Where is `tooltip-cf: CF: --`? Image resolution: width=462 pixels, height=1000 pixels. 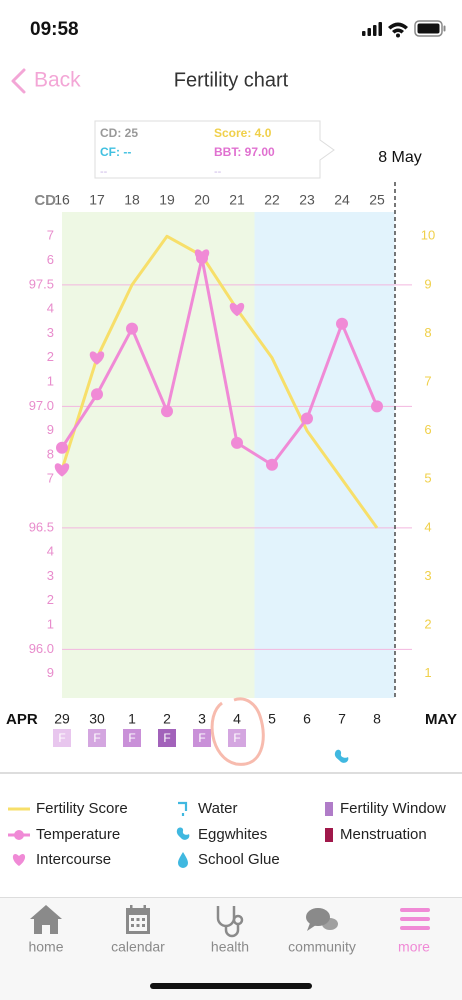 tooltip-cf: CF: -- is located at coordinates (115, 152).